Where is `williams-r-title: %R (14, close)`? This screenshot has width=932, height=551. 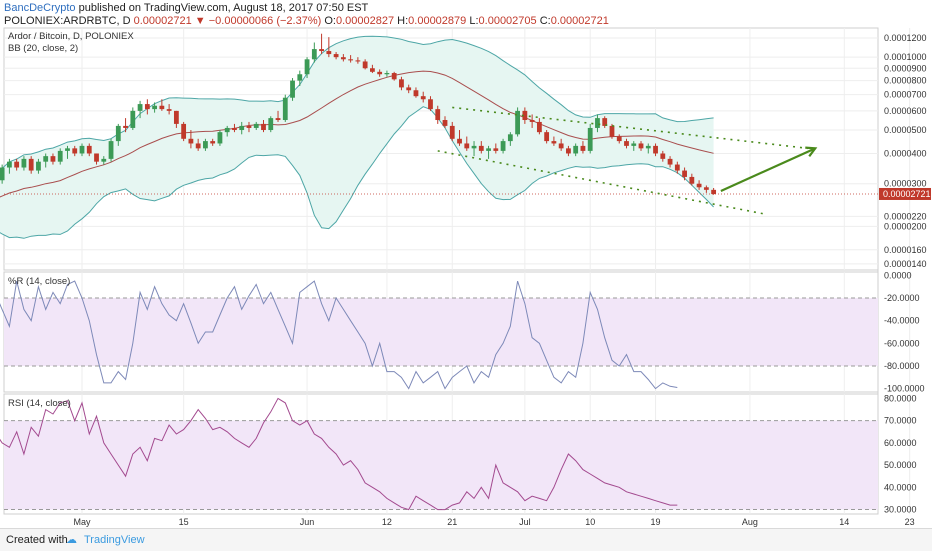
williams-r-title: %R (14, close) is located at coordinates (39, 281).